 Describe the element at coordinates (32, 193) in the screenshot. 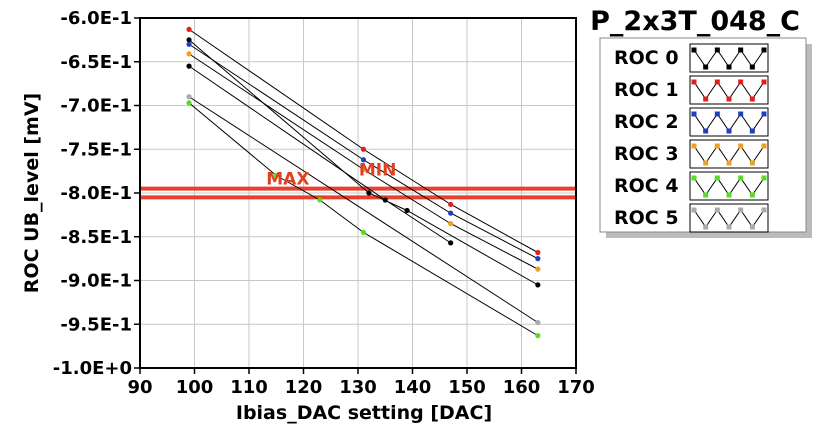

I see `y-axis-label: ROC UB_level [mV]` at that location.